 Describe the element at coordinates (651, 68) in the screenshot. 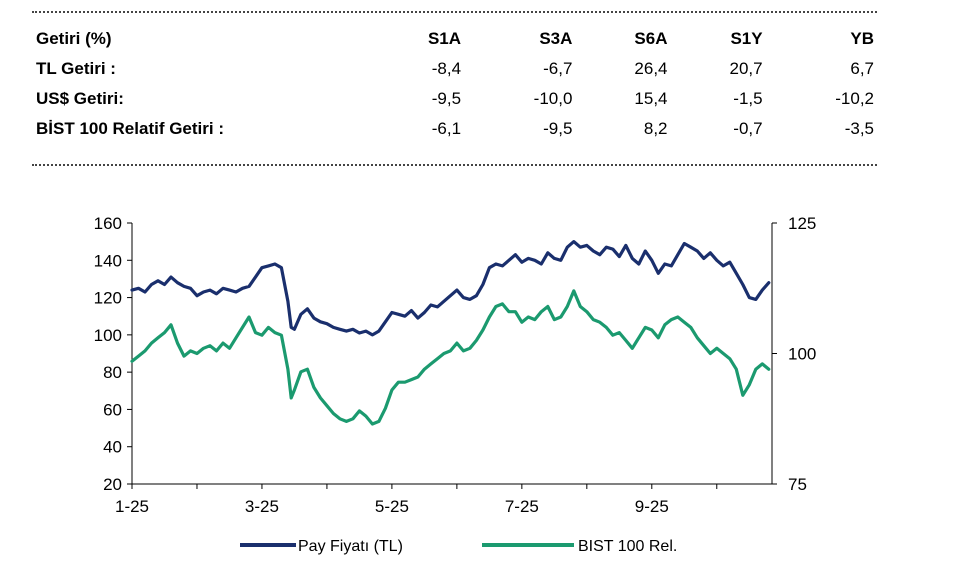

I see `table-cell: 26,4` at that location.